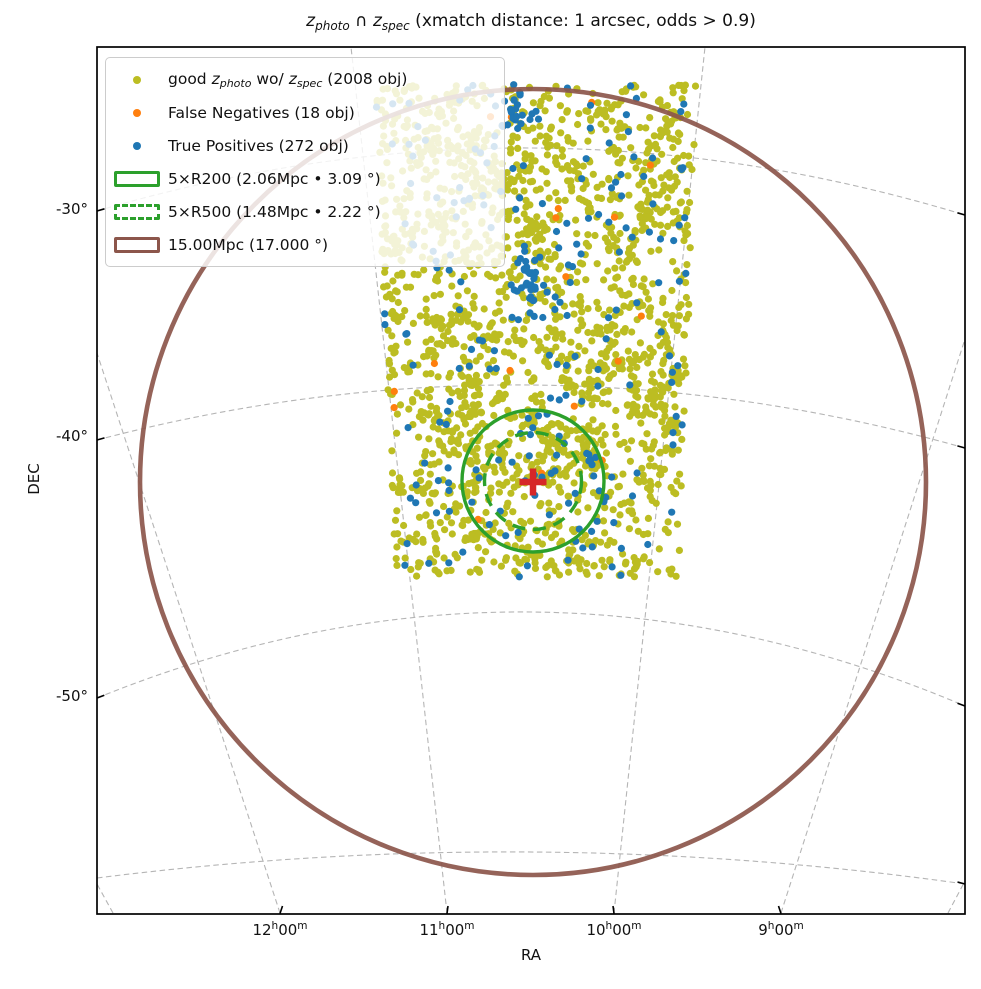 The height and width of the screenshot is (989, 981). Describe the element at coordinates (781, 929) in the screenshot. I see `x-tick-9h: 9h00m` at that location.